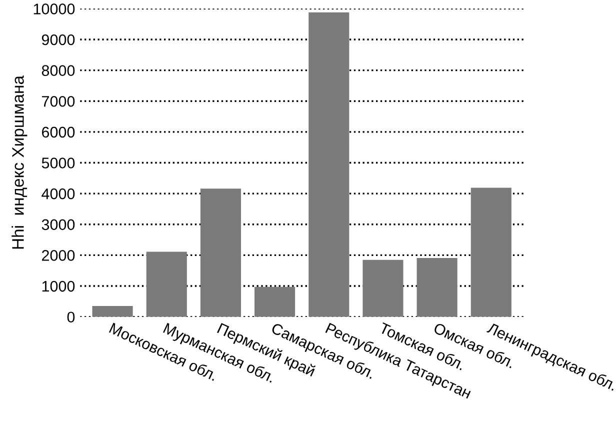 The image size is (616, 434). I want to click on y-tick-label: 2000, so click(58, 255).